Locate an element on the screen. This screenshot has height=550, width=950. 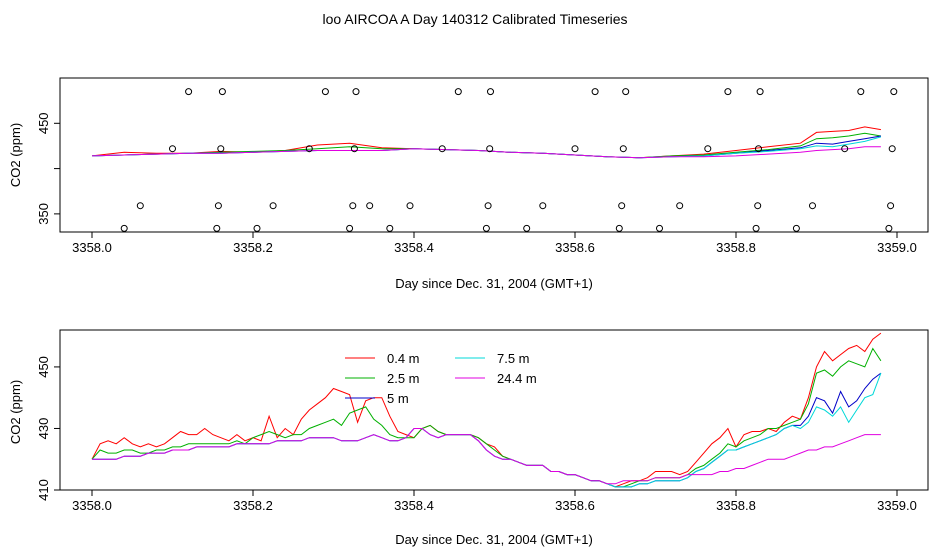
bottom-series-line-24-4-m is located at coordinates (486, 456).